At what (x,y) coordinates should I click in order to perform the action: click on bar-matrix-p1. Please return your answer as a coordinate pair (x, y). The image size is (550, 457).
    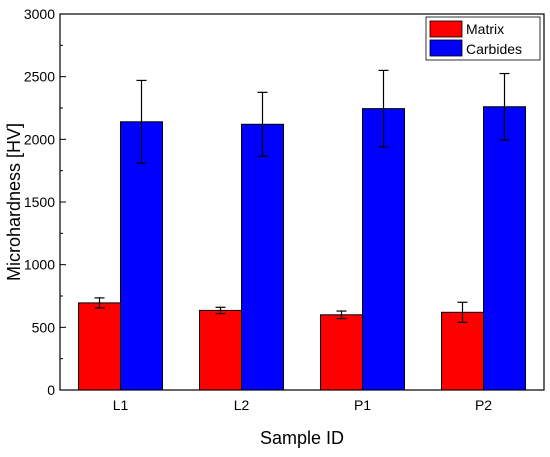
    Looking at the image, I should click on (341, 352).